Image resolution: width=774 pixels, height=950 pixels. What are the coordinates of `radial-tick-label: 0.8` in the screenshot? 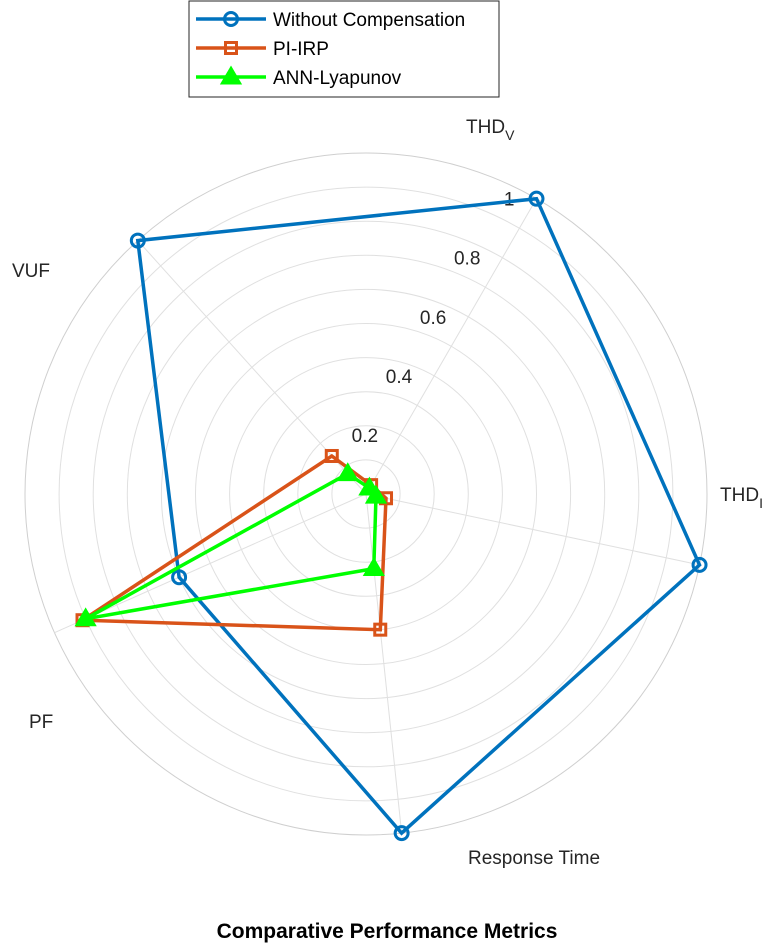 It's located at (467, 259).